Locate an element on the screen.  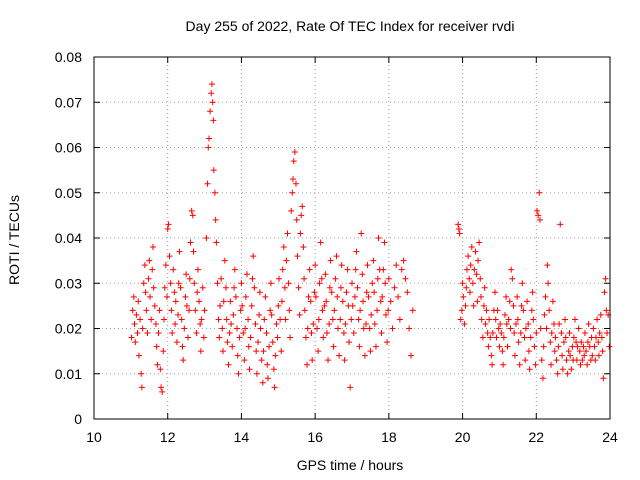
y-tick-label: 0.08 is located at coordinates (68, 57).